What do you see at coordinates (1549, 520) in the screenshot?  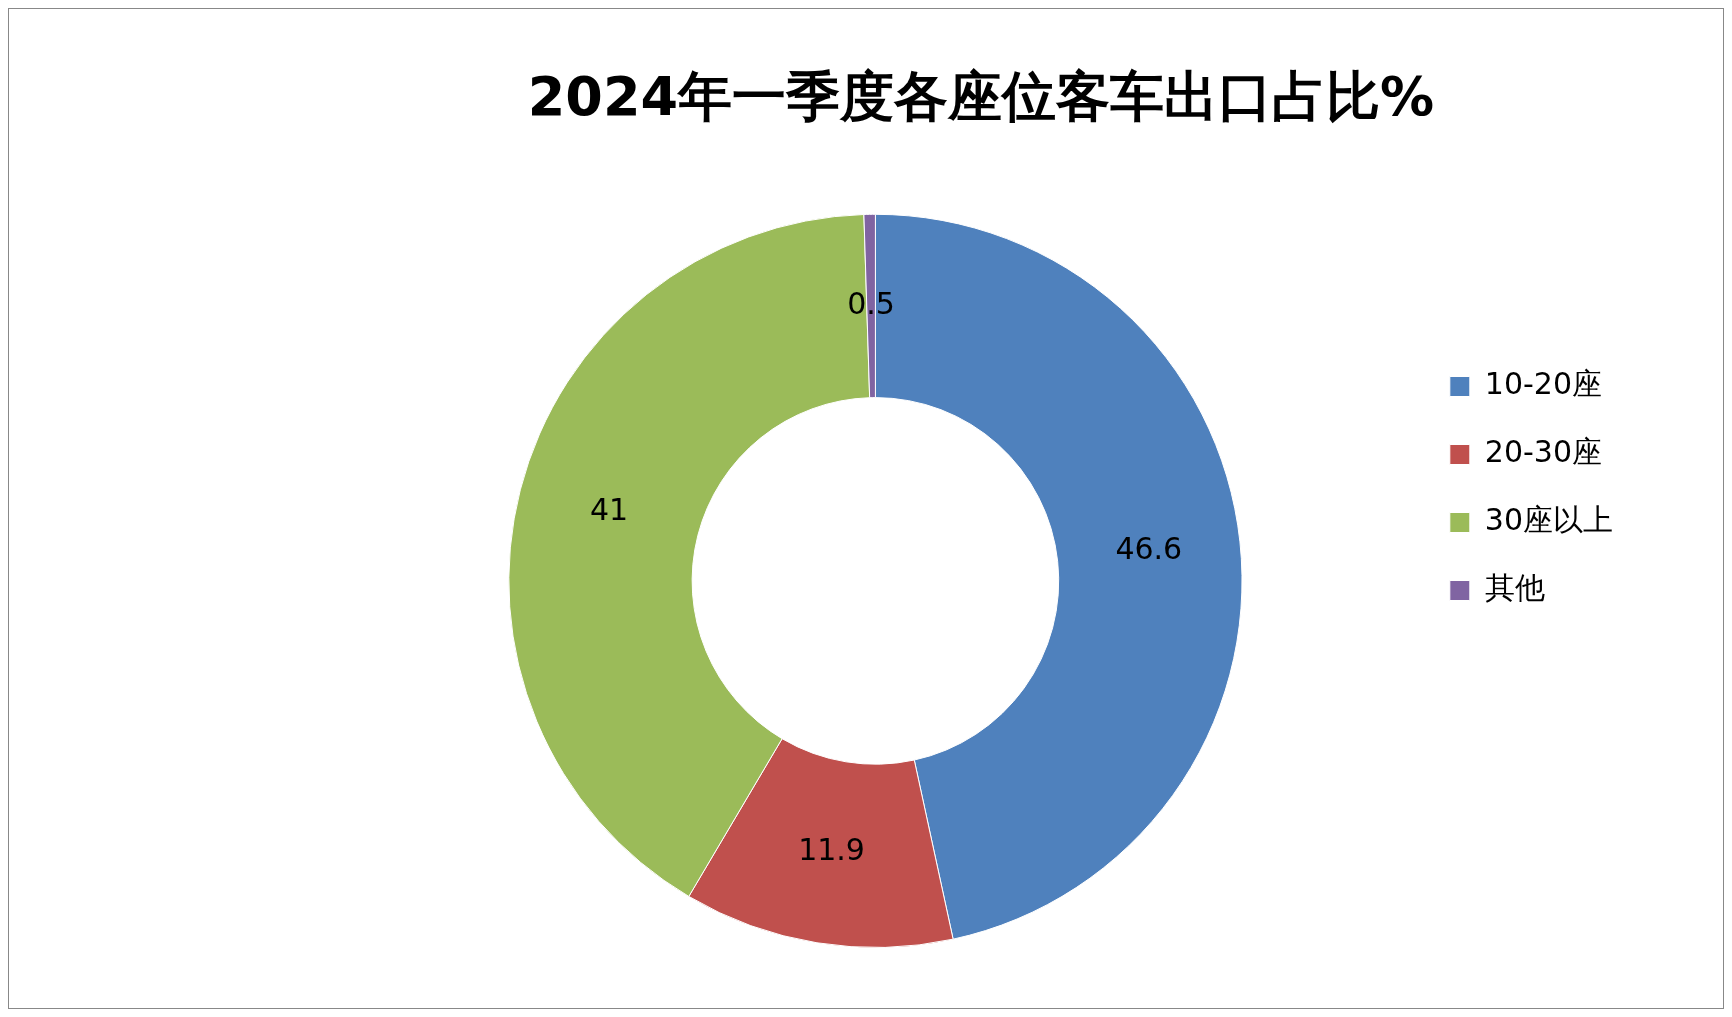 I see `legend-label: 30座以上` at bounding box center [1549, 520].